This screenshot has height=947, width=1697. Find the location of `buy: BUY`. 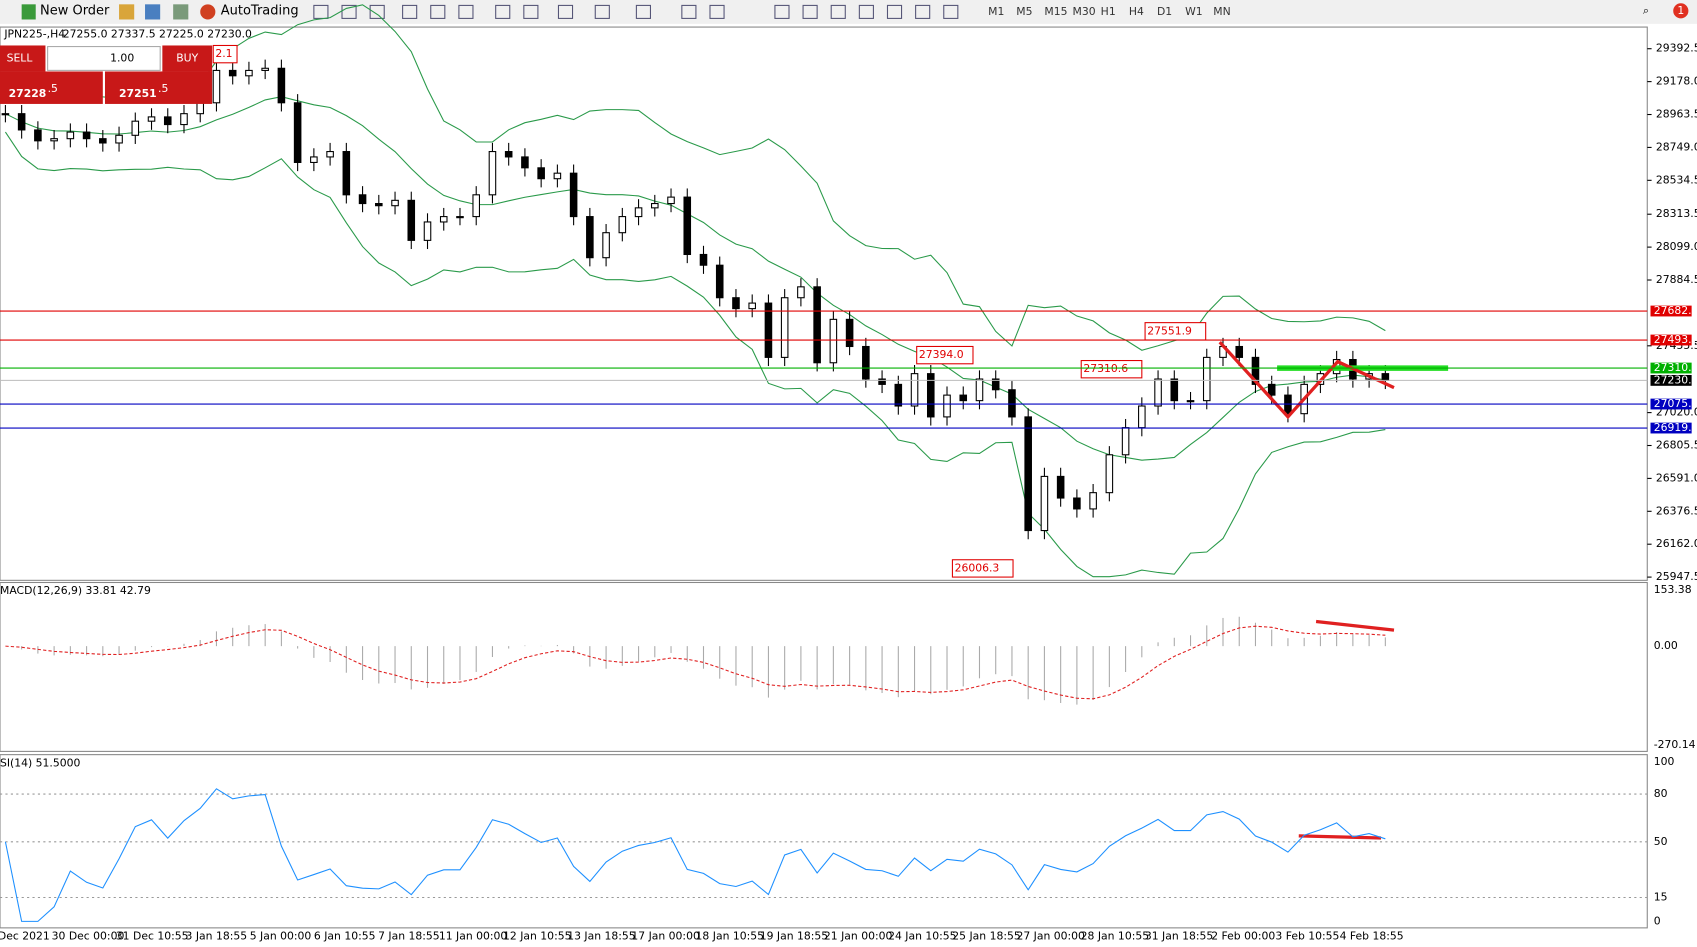

buy: BUY is located at coordinates (187, 57).